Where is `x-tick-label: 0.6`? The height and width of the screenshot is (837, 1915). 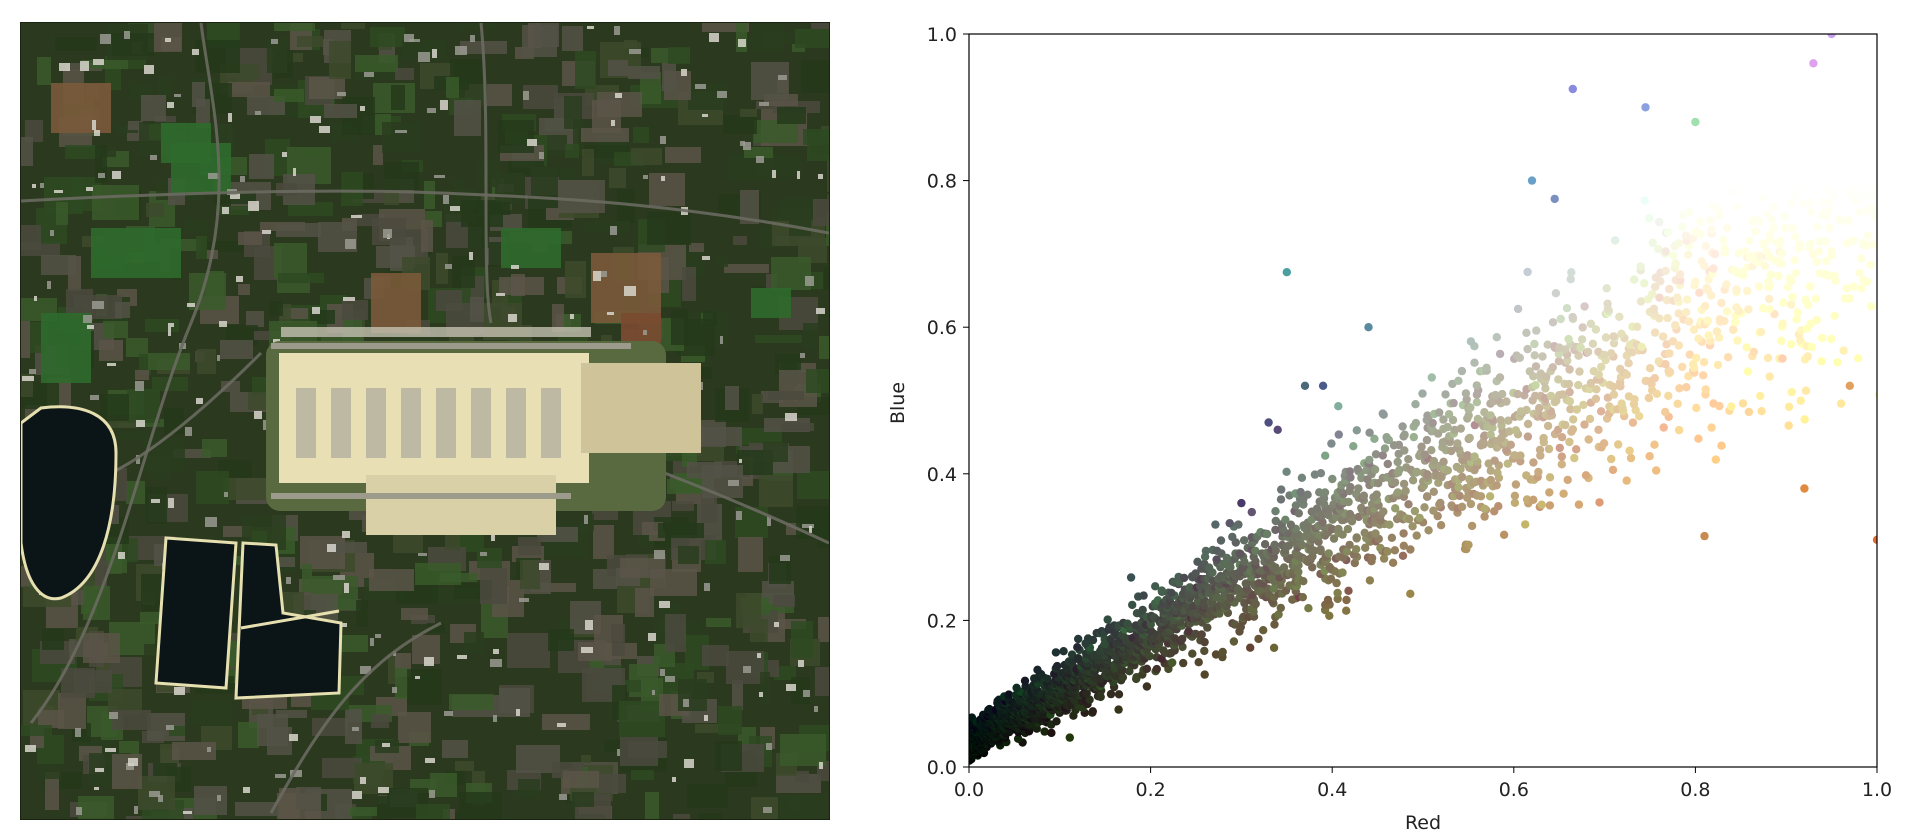
x-tick-label: 0.6 is located at coordinates (1514, 790).